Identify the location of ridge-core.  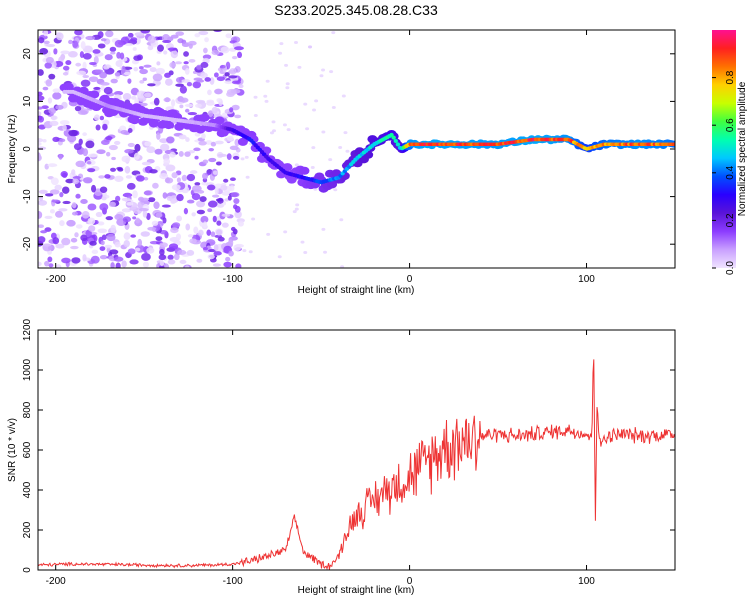
(393, 137).